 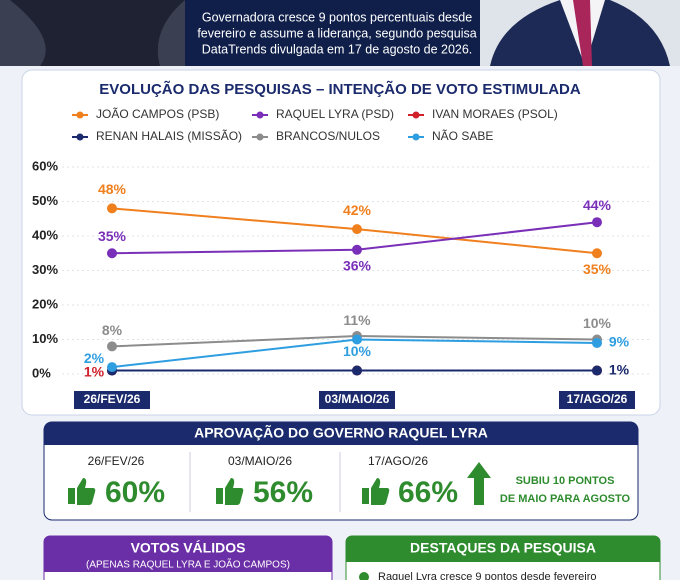 I want to click on y-tick-label: 30%, so click(x=45, y=269).